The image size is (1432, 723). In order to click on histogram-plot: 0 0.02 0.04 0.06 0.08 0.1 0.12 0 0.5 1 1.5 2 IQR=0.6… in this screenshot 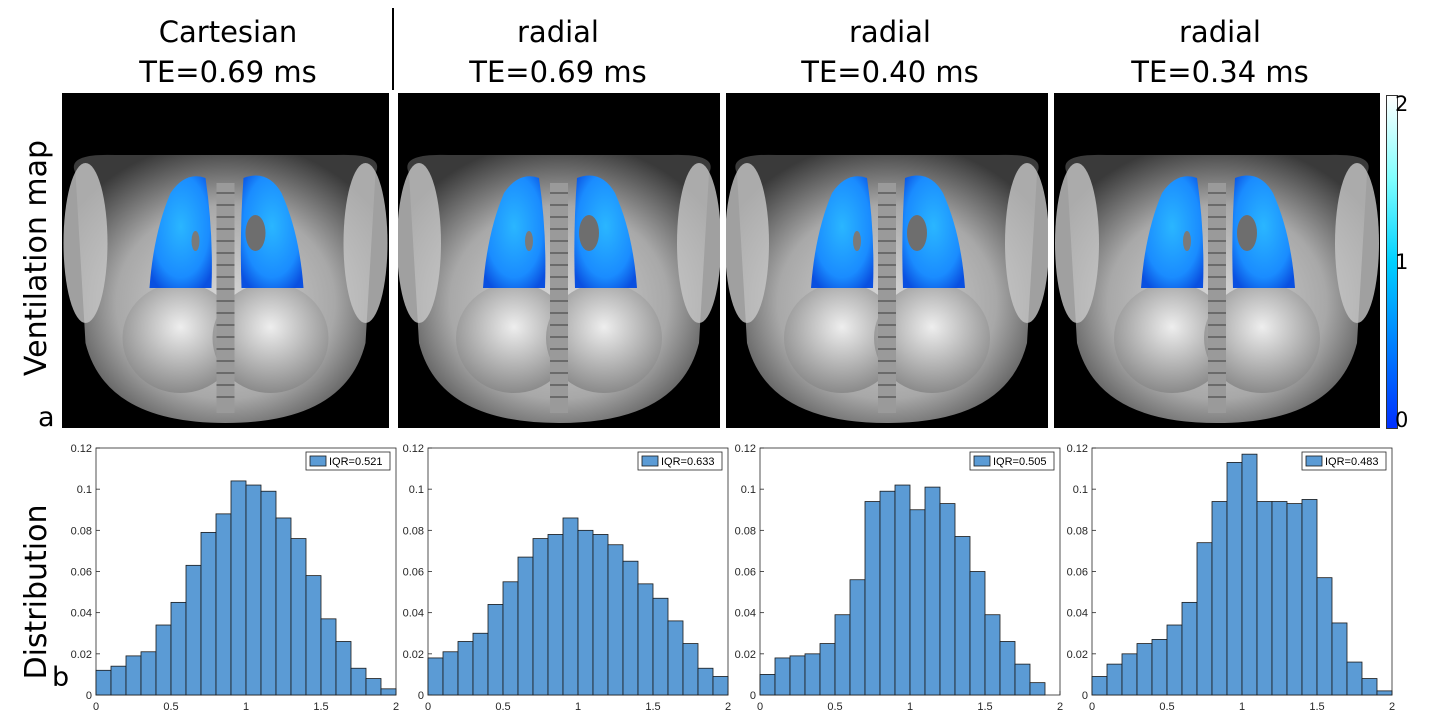, I will do `click(567, 578)`.